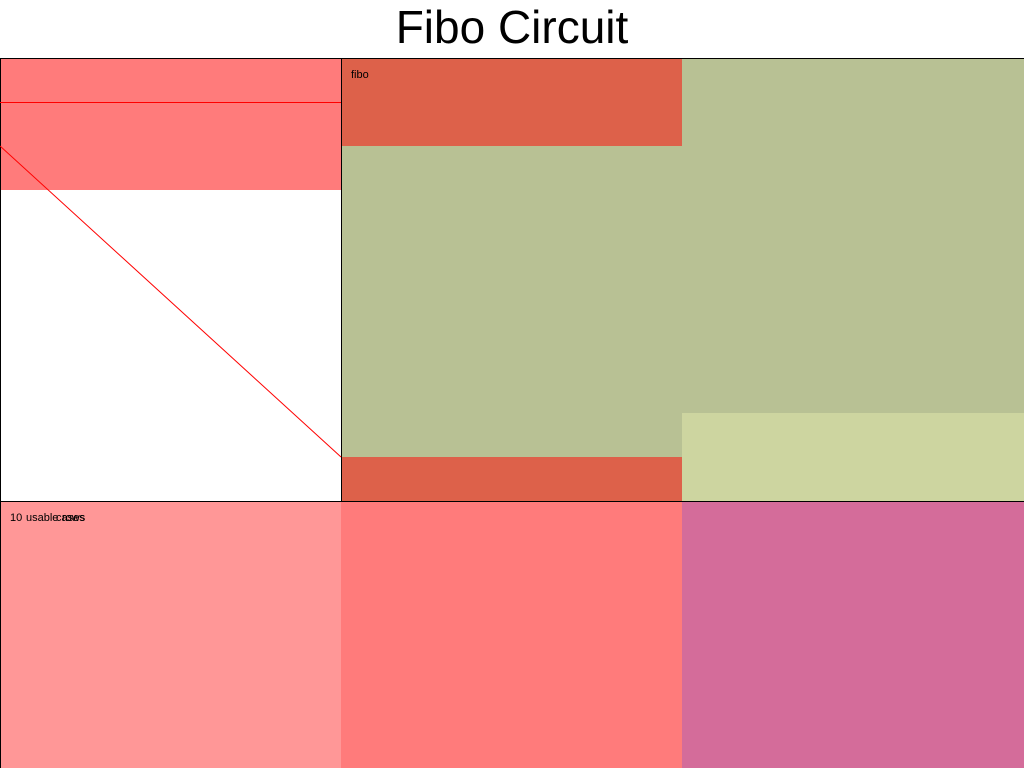 Image resolution: width=1024 pixels, height=768 pixels. I want to click on bottom-left-overlapping-labels: 10 usable rows cases, so click(70, 519).